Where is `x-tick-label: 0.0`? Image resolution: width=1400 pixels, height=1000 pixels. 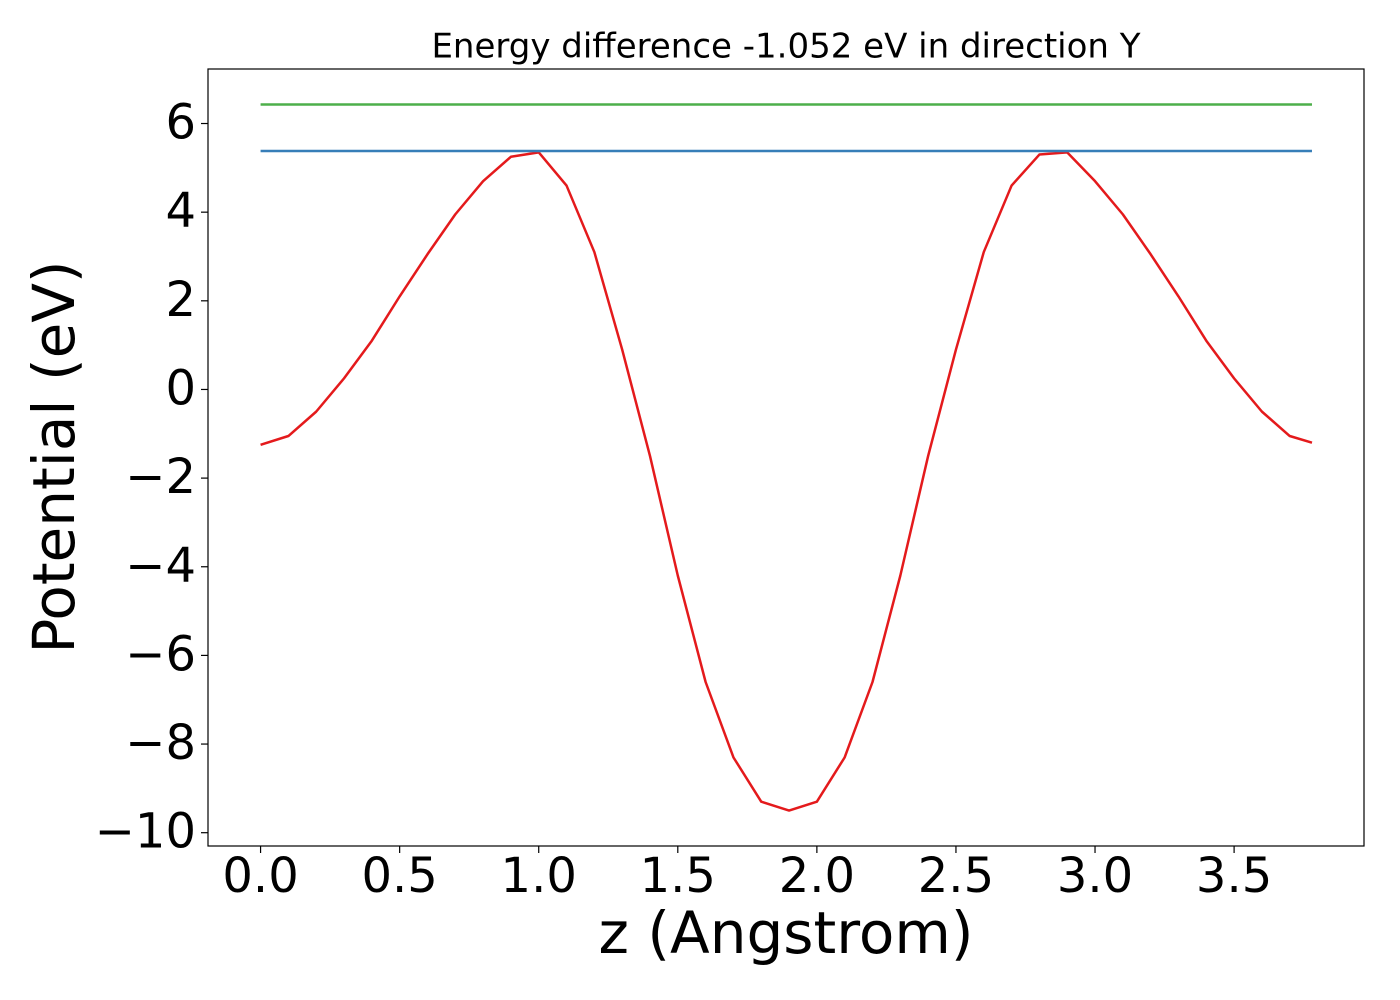
x-tick-label: 0.0 is located at coordinates (260, 876).